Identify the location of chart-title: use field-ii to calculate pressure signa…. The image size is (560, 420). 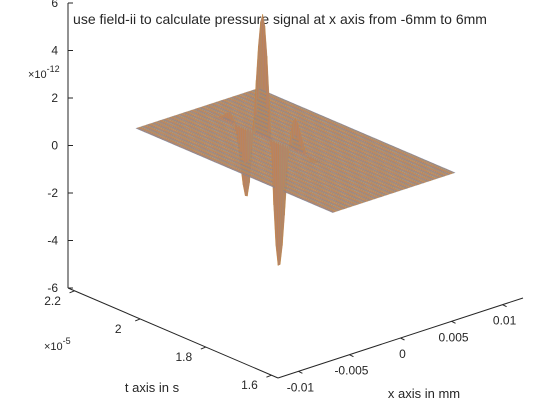
(280, 19).